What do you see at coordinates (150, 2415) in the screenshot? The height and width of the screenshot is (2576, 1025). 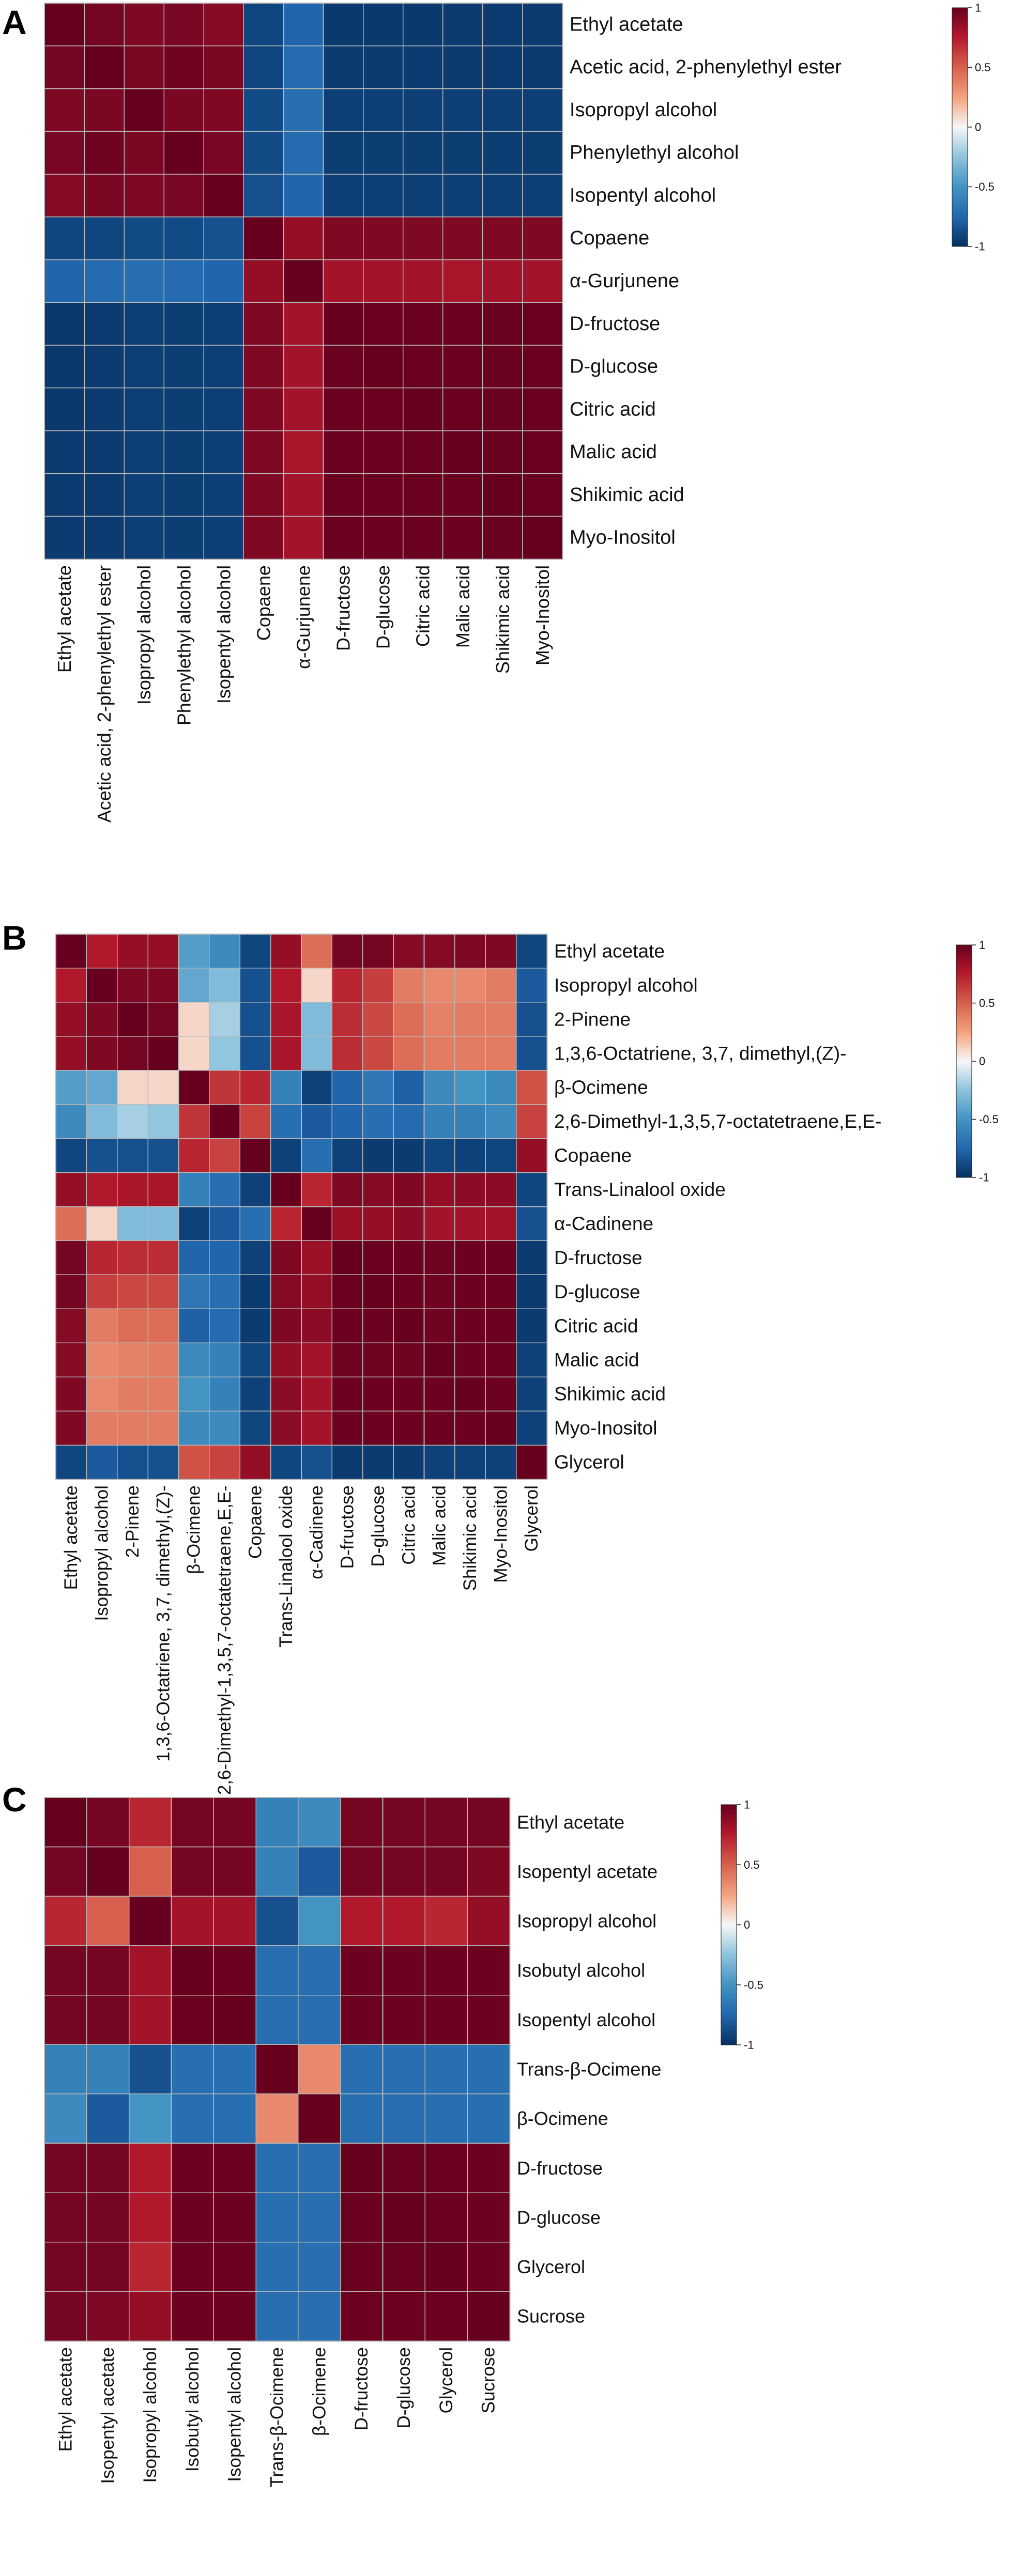 I see `col-label-isopropyl-alcohol: Isopropyl alcohol` at bounding box center [150, 2415].